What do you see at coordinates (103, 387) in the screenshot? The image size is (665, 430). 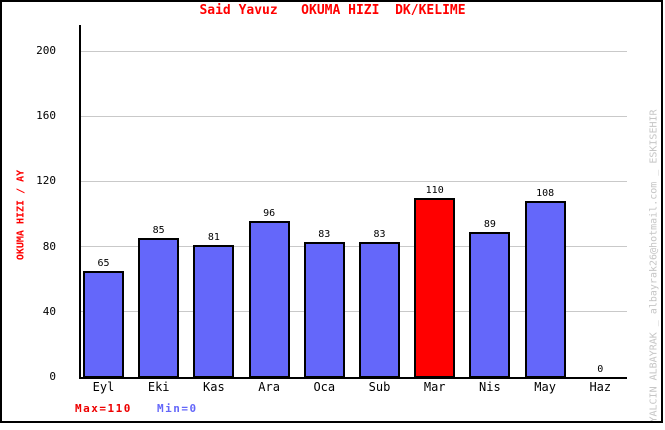 I see `x-tick-label: Eyl` at bounding box center [103, 387].